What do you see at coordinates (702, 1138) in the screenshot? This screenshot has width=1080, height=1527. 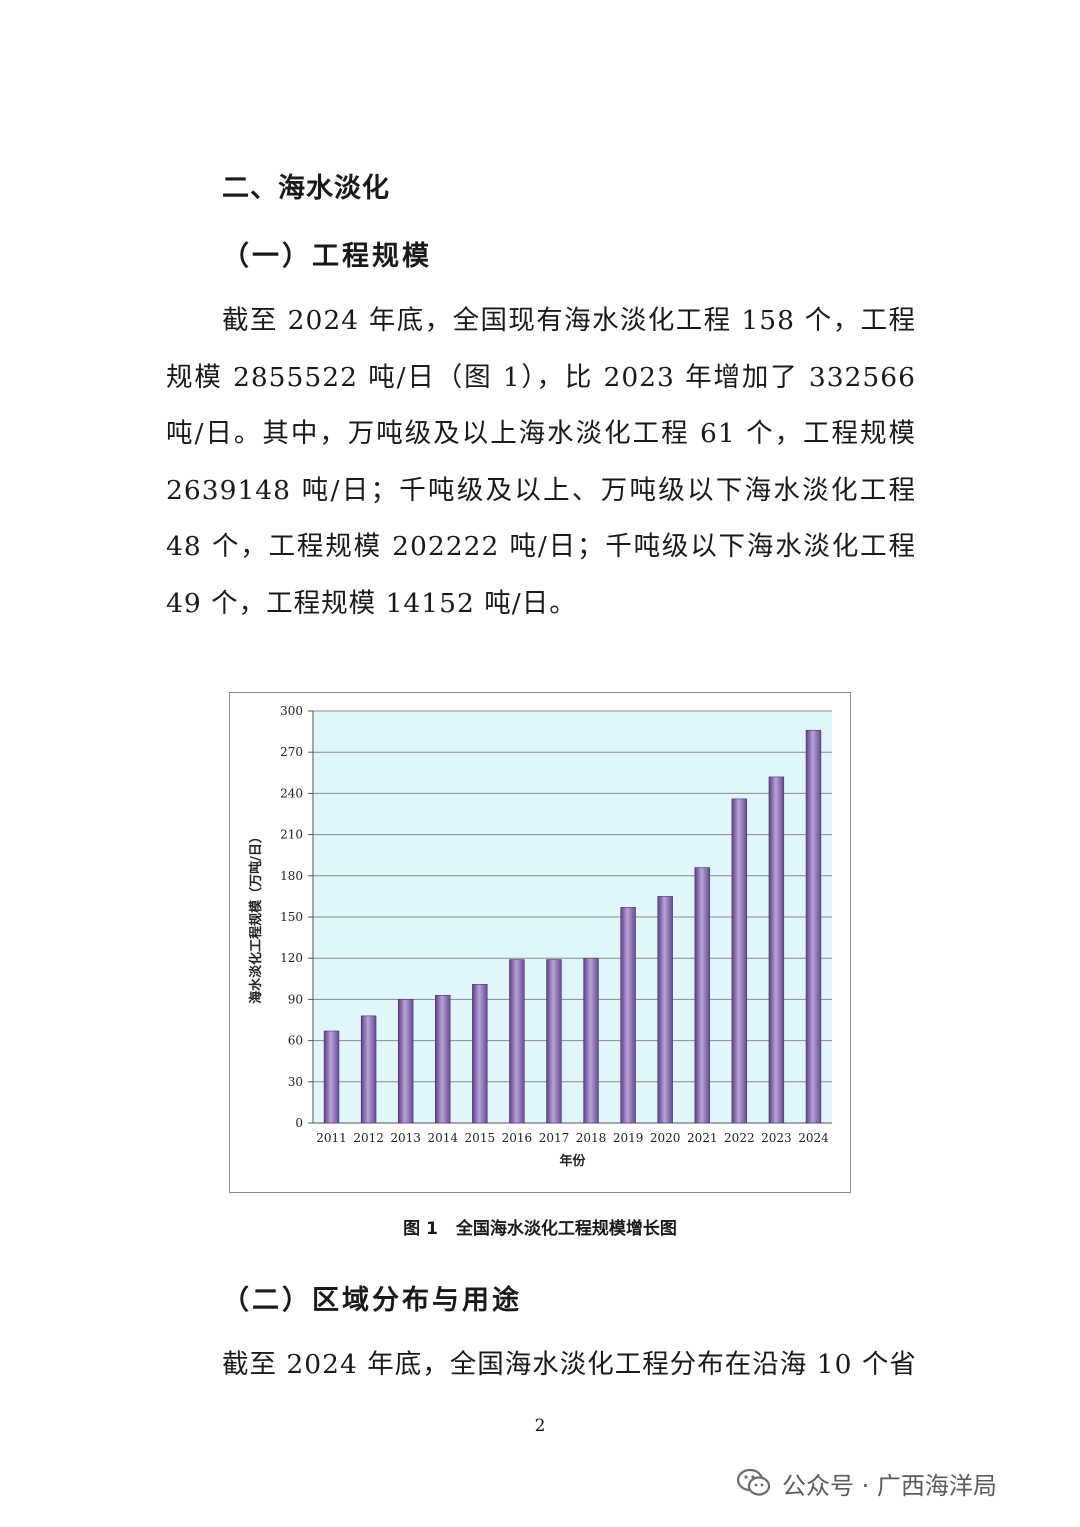 I see `x-tick-label: 2021` at bounding box center [702, 1138].